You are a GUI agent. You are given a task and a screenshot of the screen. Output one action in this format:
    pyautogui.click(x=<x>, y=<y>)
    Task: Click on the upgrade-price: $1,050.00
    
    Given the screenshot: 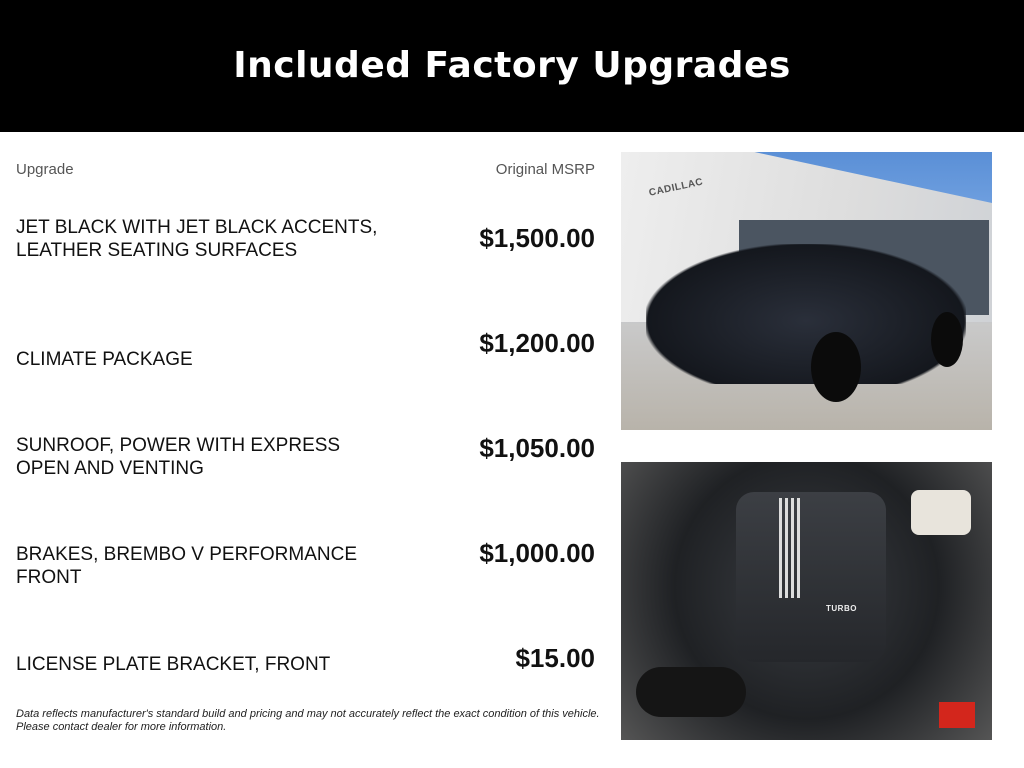 What is the action you would take?
    pyautogui.click(x=537, y=448)
    